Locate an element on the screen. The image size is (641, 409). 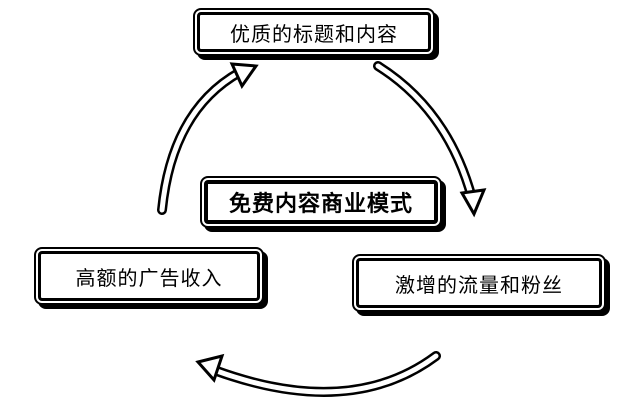
node-ad-revenue: 高额的广告收入 is located at coordinates (149, 276).